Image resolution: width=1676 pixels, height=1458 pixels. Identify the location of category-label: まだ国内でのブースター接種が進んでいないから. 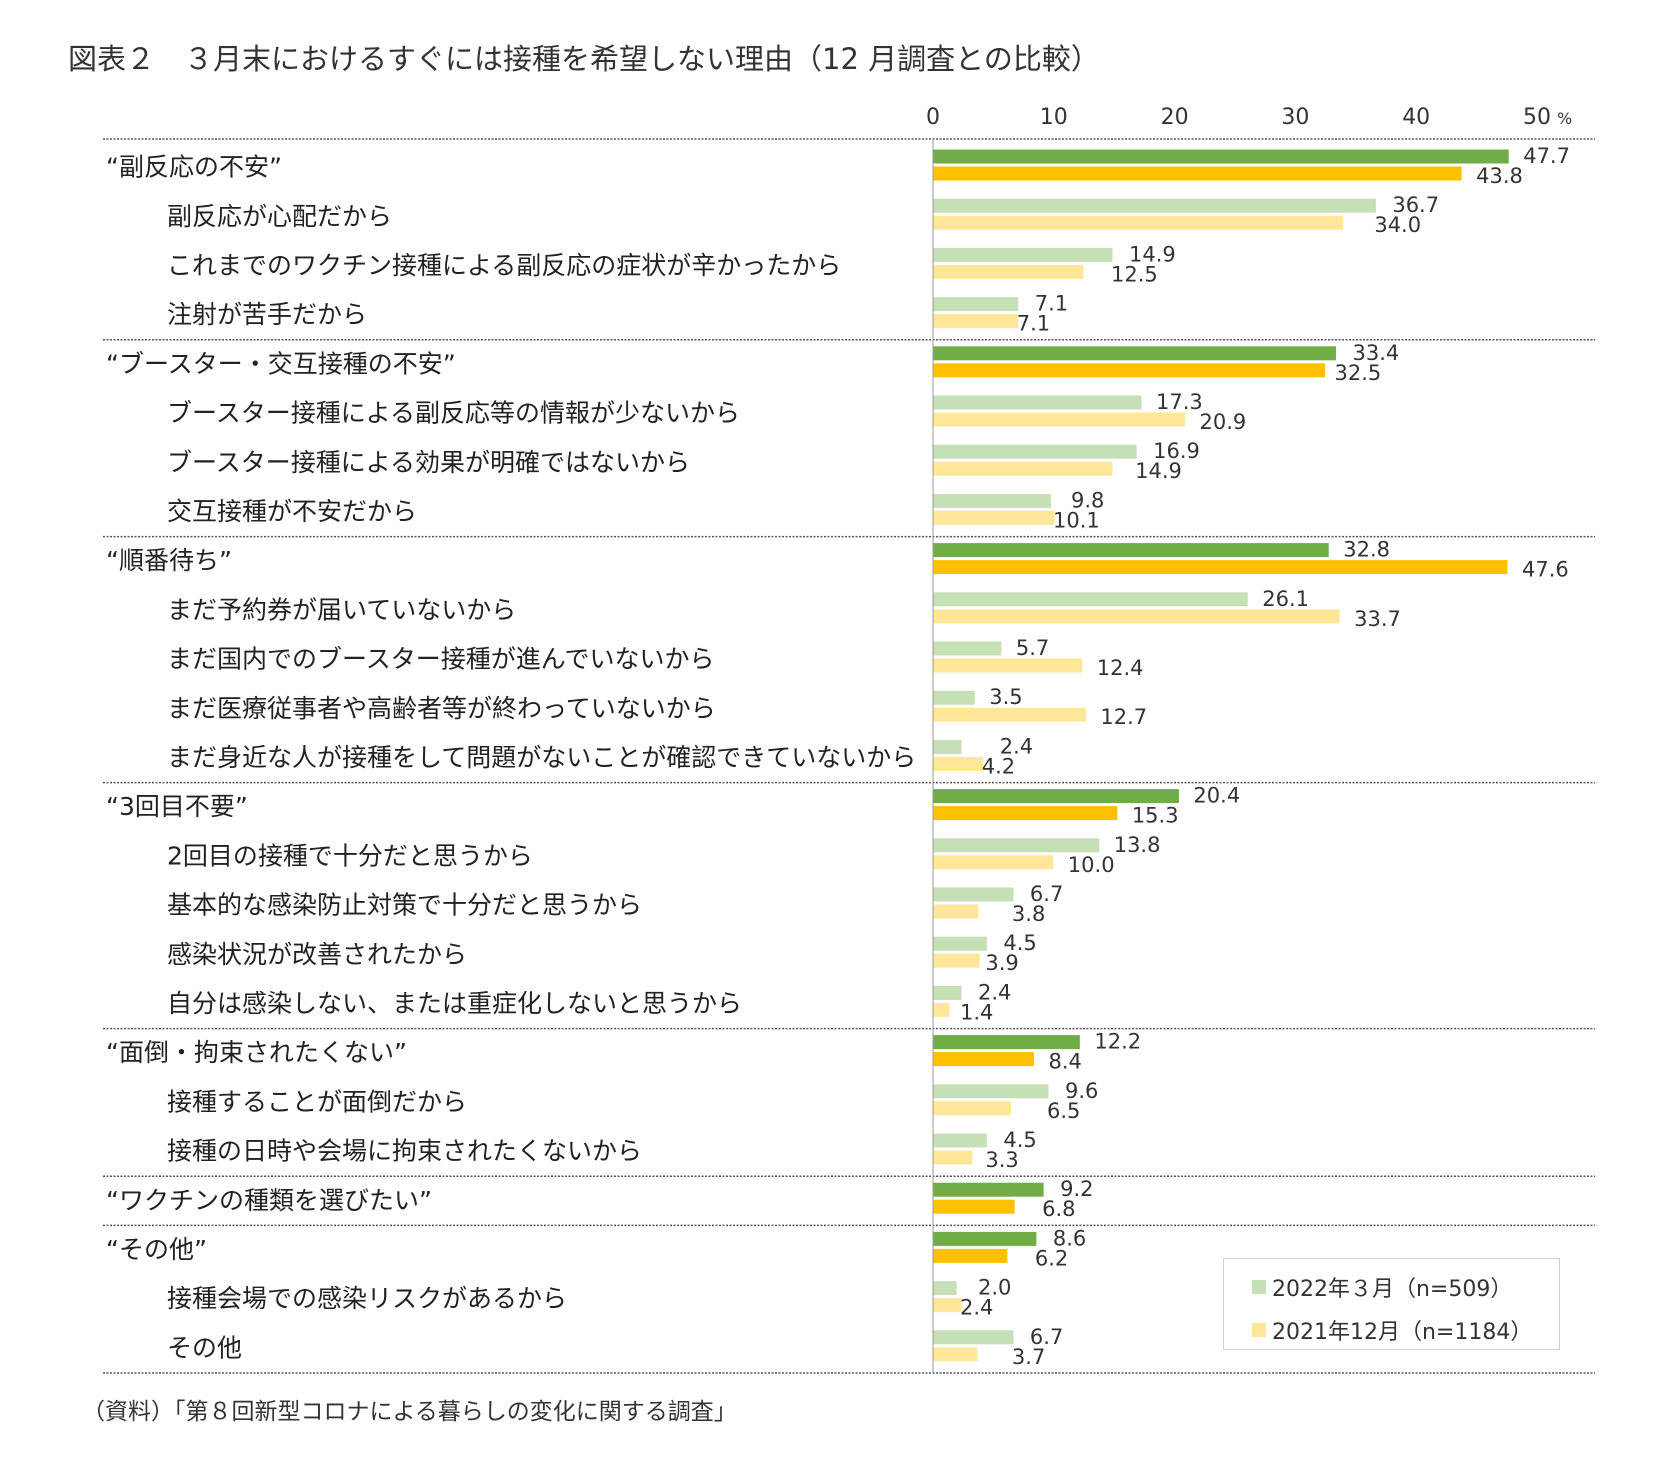
(441, 659).